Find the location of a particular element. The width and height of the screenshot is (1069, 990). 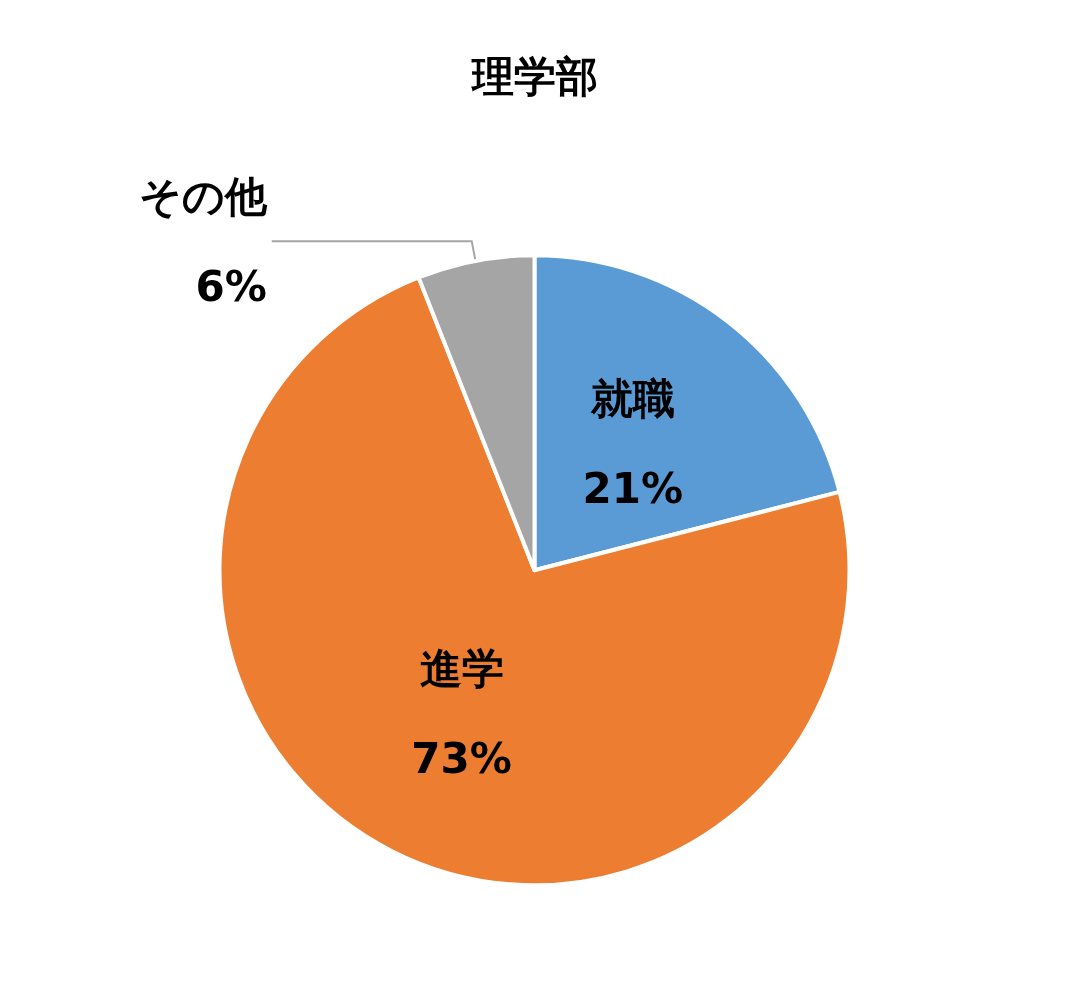

data-label: 73% is located at coordinates (461, 758).